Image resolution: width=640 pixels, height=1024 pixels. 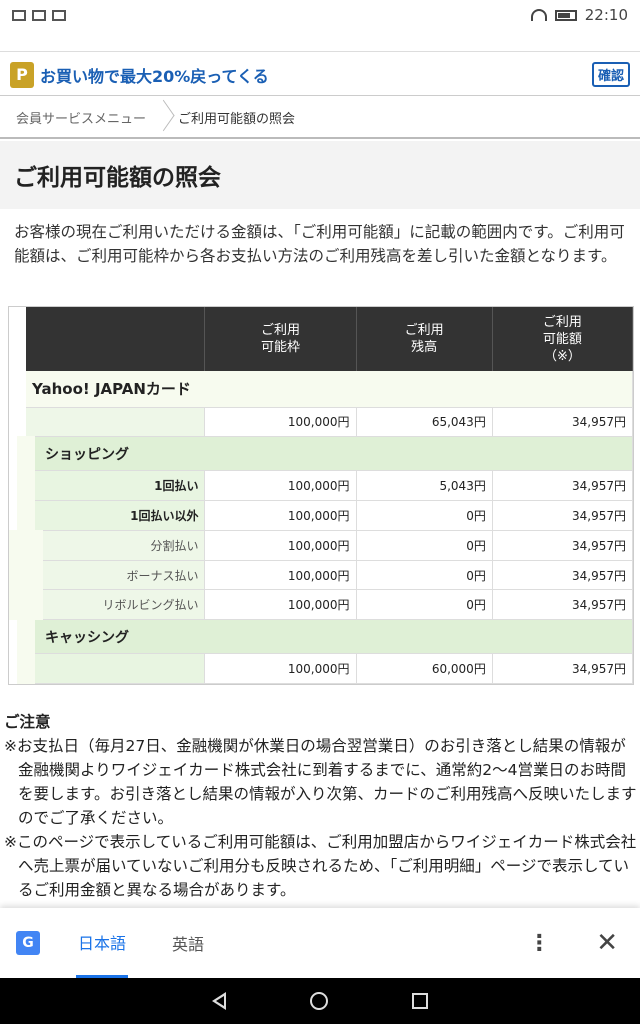 What do you see at coordinates (607, 943) in the screenshot?
I see `close-icon: ✕` at bounding box center [607, 943].